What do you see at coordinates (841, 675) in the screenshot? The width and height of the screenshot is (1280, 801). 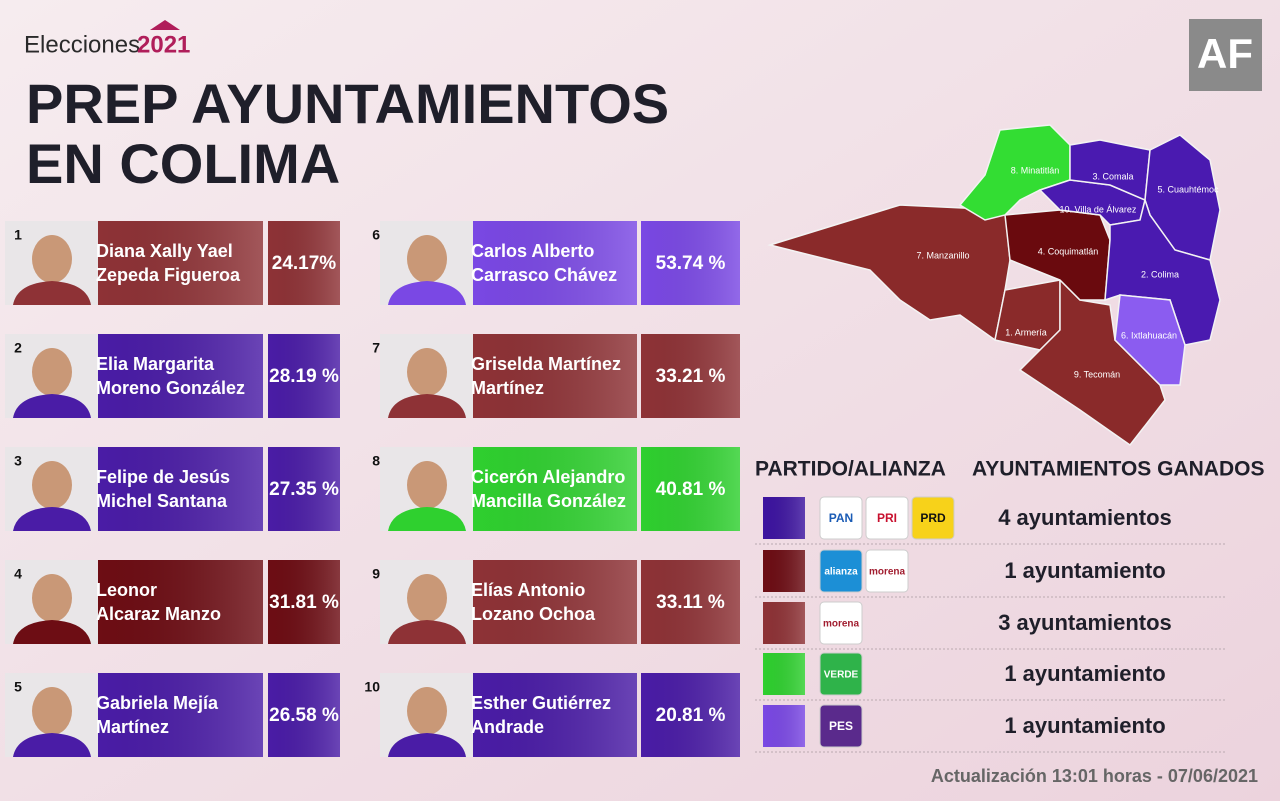 I see `party-logo-text: VERDE` at bounding box center [841, 675].